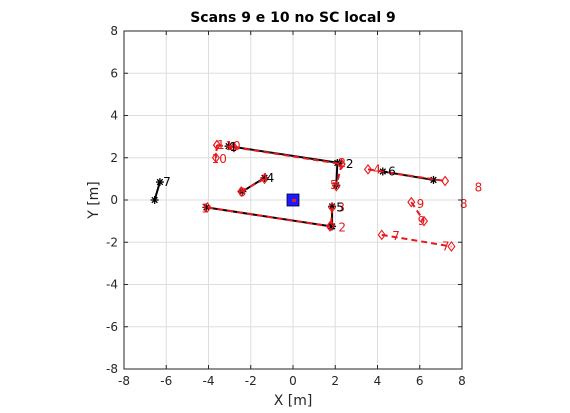 This screenshot has width=570, height=413. I want to click on series-0-segment, so click(157, 191).